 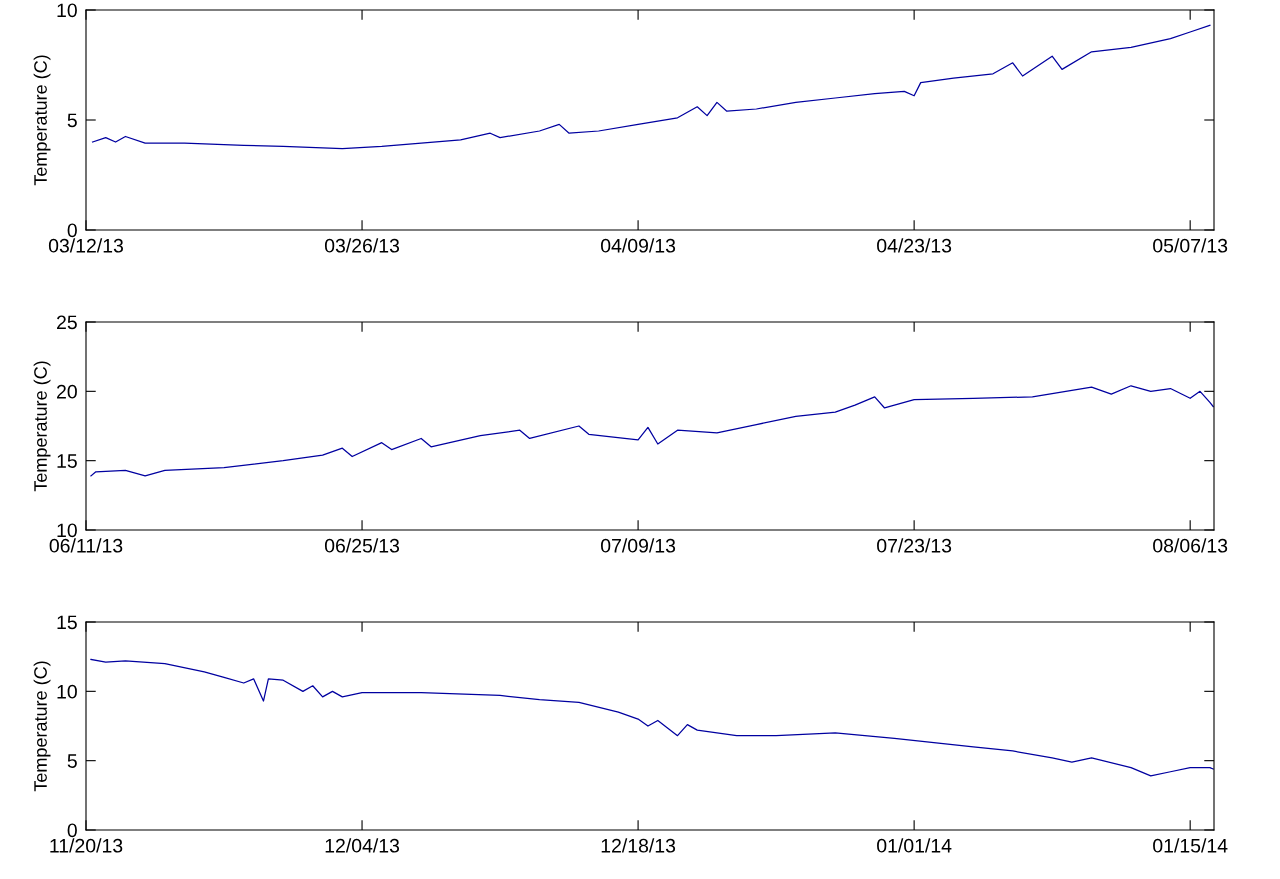 What do you see at coordinates (85, 245) in the screenshot?
I see `x-tick-label: 03/12/13` at bounding box center [85, 245].